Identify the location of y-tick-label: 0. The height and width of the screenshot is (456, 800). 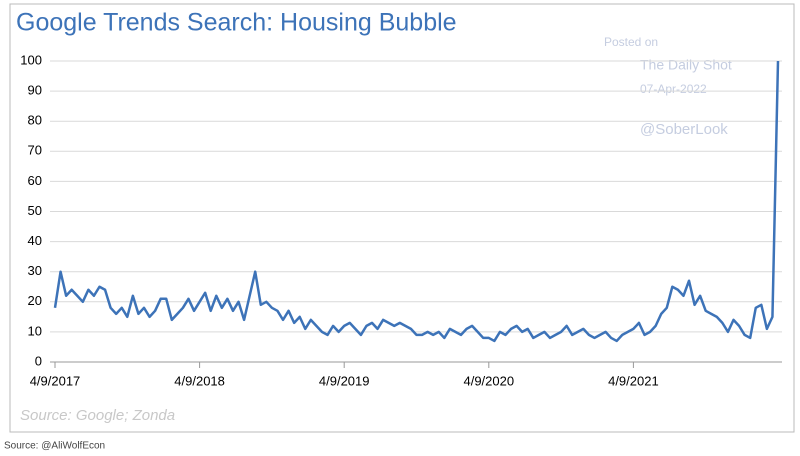
(38, 360).